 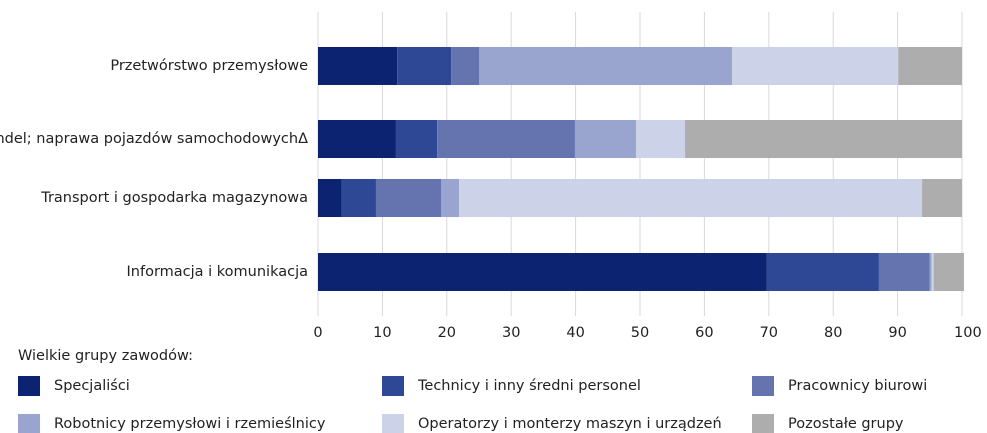 I want to click on legend-label: Specjaliści, so click(x=92, y=386).